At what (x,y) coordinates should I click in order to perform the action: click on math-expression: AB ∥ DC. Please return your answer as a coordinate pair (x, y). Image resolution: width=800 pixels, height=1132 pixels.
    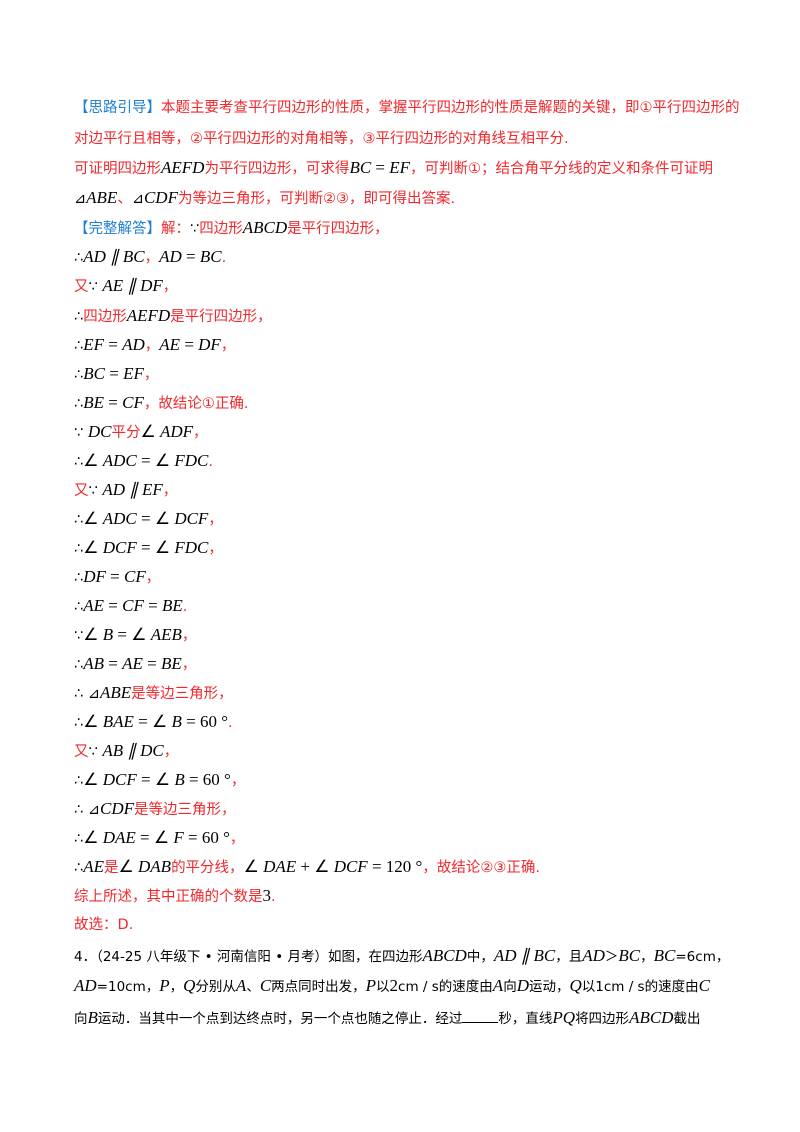
    Looking at the image, I should click on (133, 750).